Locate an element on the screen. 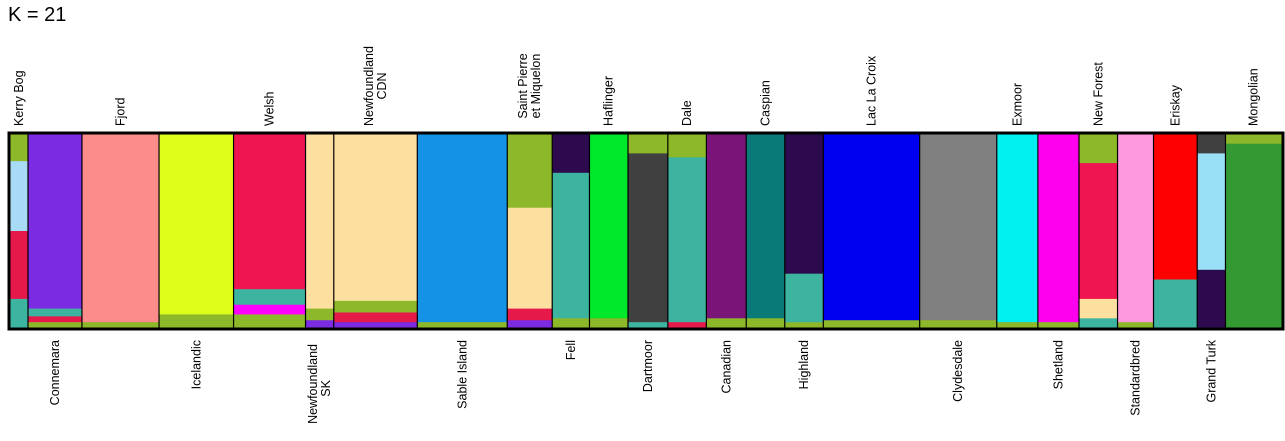 Image resolution: width=1285 pixels, height=441 pixels. population-canadian is located at coordinates (726, 231).